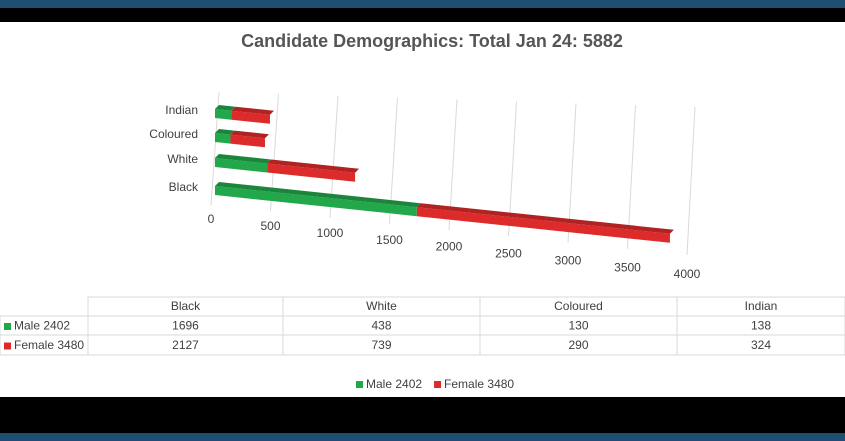 The image size is (845, 441). I want to click on legend-label: Female 3480, so click(479, 384).